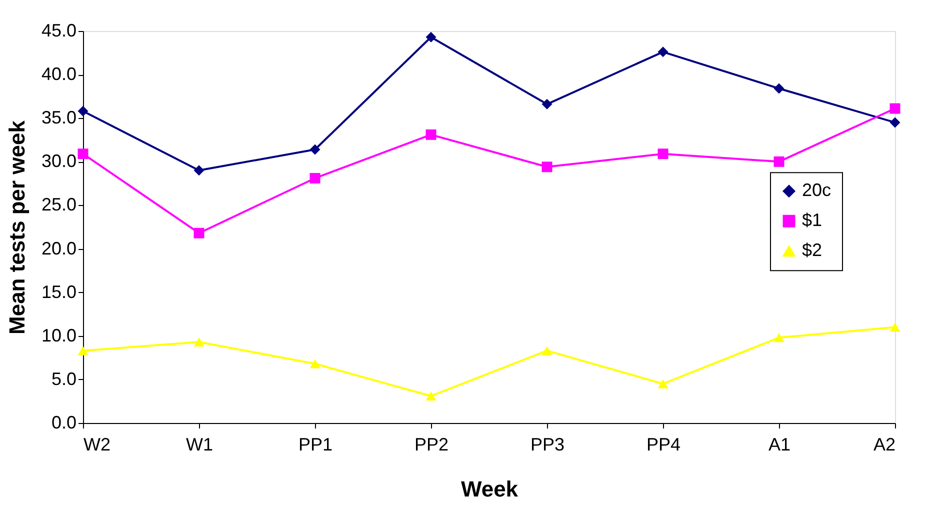  What do you see at coordinates (58, 292) in the screenshot?
I see `y-tick-label: 15.0` at bounding box center [58, 292].